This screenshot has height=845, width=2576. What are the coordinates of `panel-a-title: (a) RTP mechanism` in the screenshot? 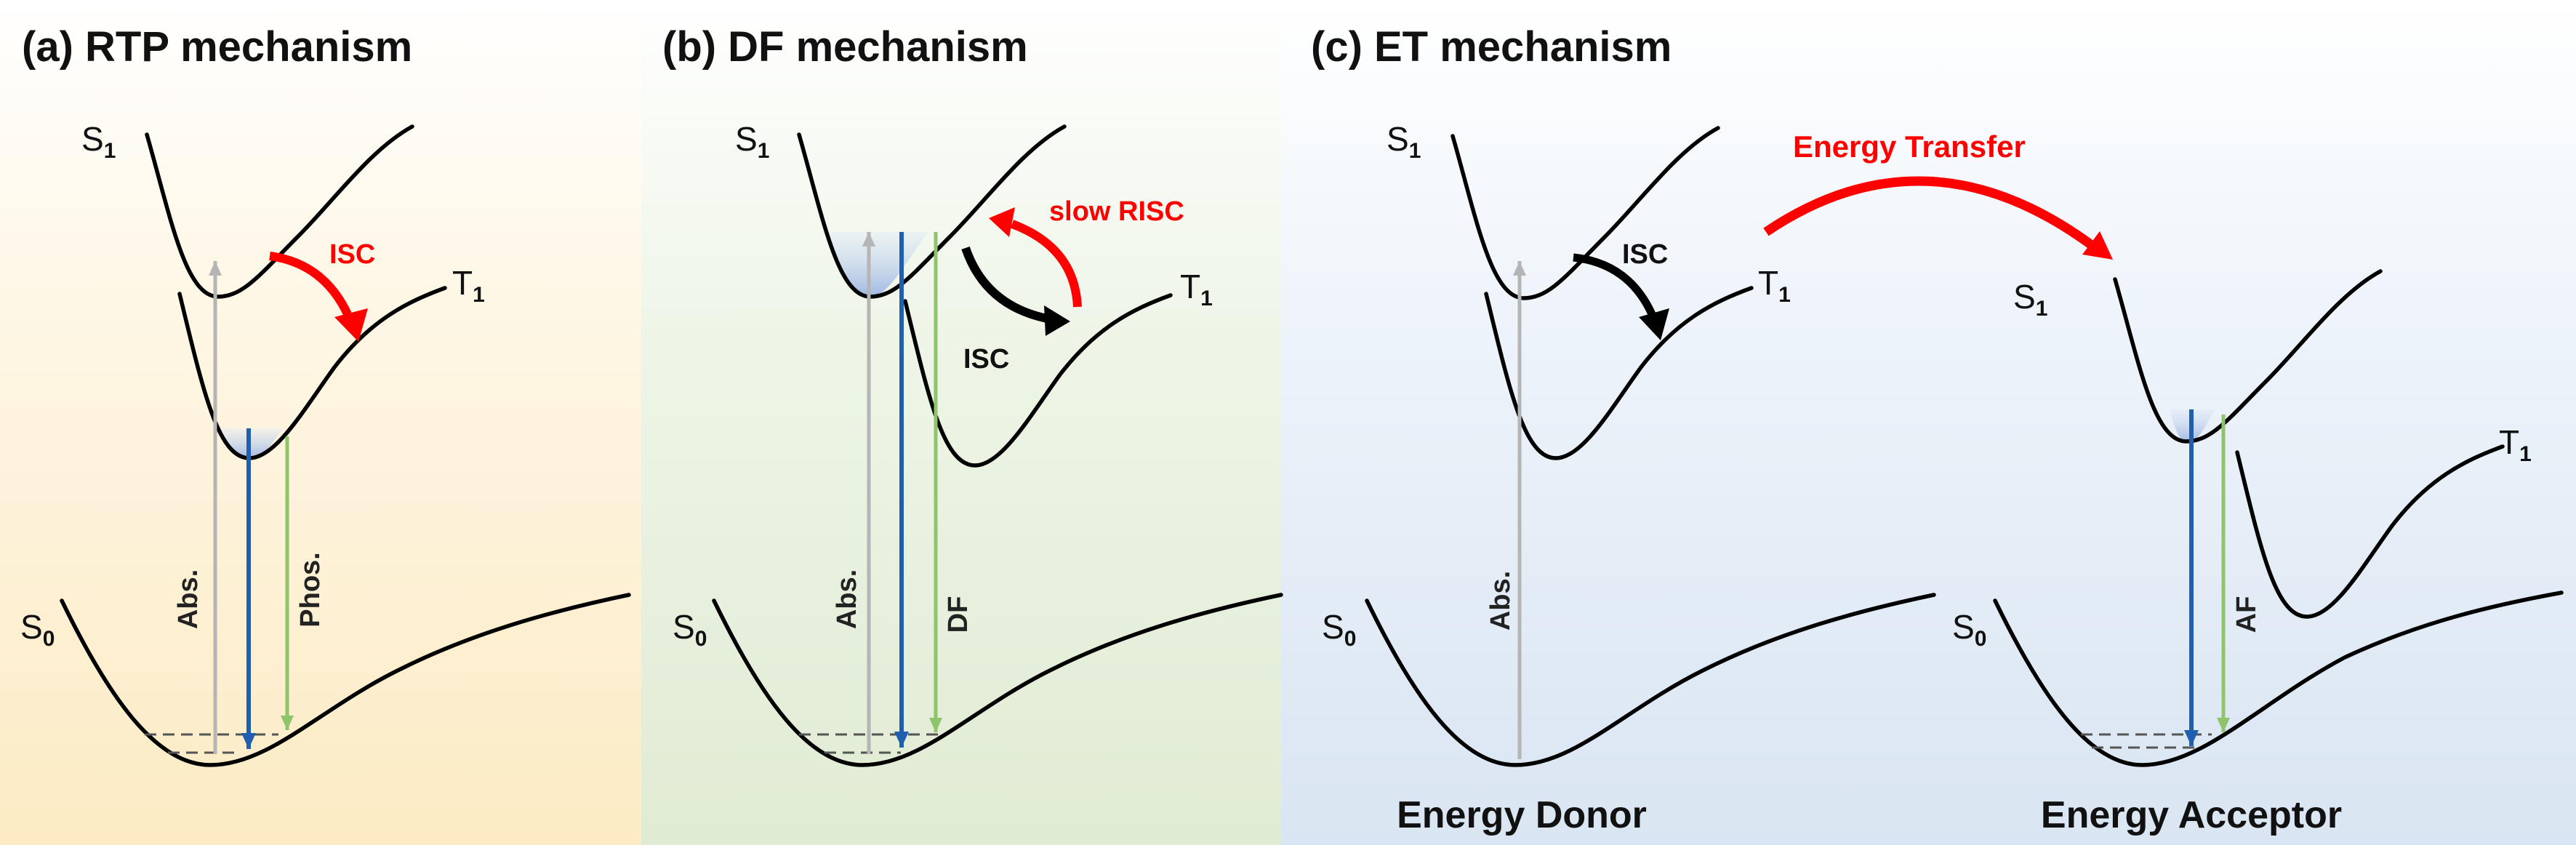 It's located at (217, 47).